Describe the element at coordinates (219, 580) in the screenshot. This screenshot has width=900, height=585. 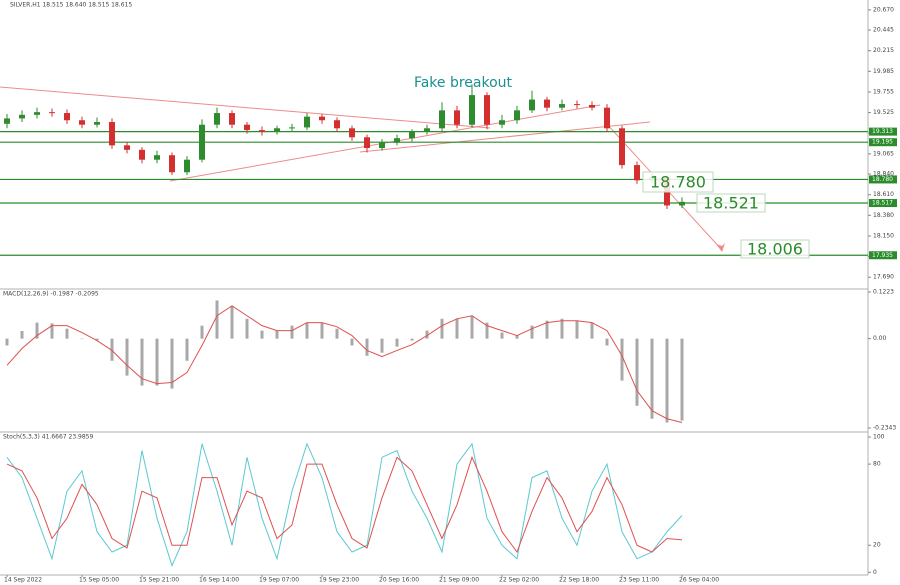
I see `x-tick-label: 16 Sep 14:00` at that location.